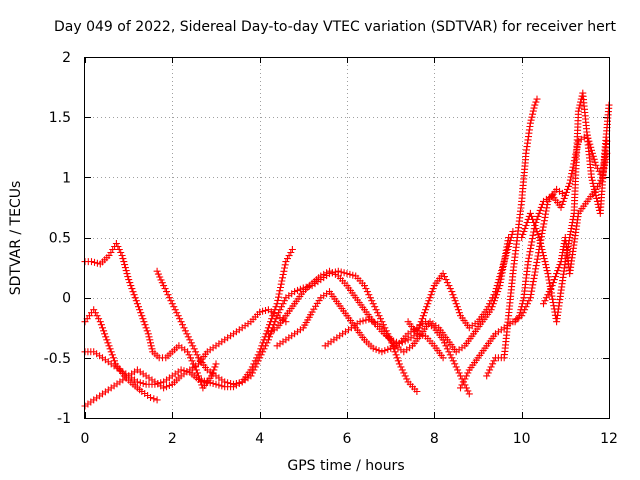 This screenshot has width=640, height=480. I want to click on y-tick-label: -1, so click(64, 419).